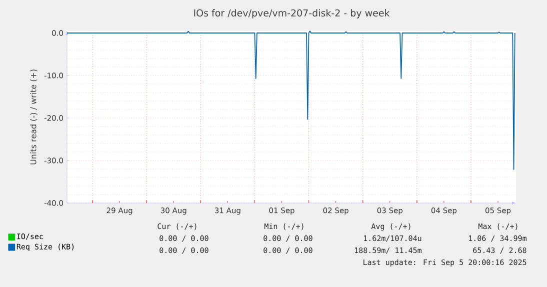 The width and height of the screenshot is (547, 287). I want to click on y-axis-title: Units read (-) / write (+), so click(34, 117).